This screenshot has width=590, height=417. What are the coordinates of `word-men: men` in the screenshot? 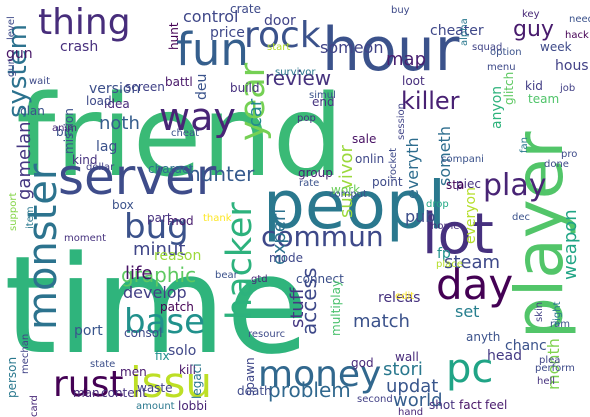 It's located at (133, 372).